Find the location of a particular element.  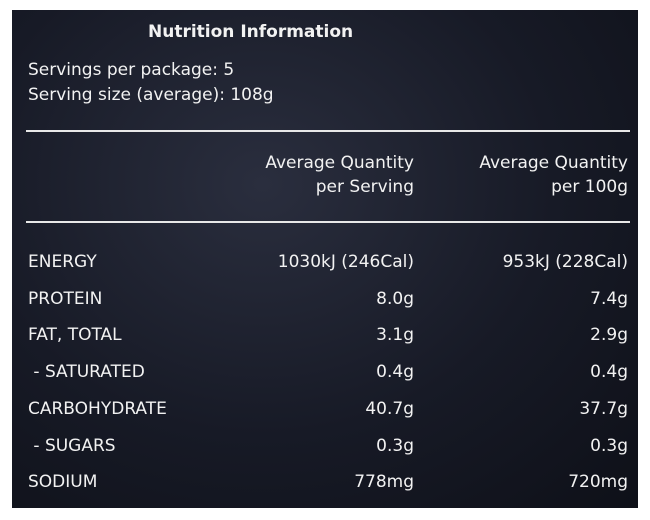

row-label: SODIUM is located at coordinates (63, 482).